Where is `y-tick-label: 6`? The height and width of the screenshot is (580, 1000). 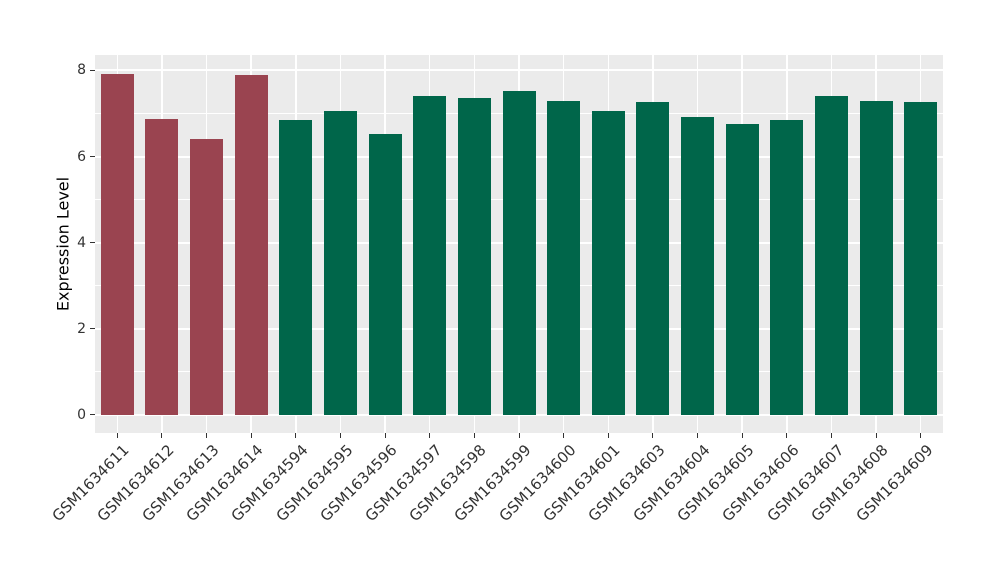
y-tick-label: 6 is located at coordinates (81, 156).